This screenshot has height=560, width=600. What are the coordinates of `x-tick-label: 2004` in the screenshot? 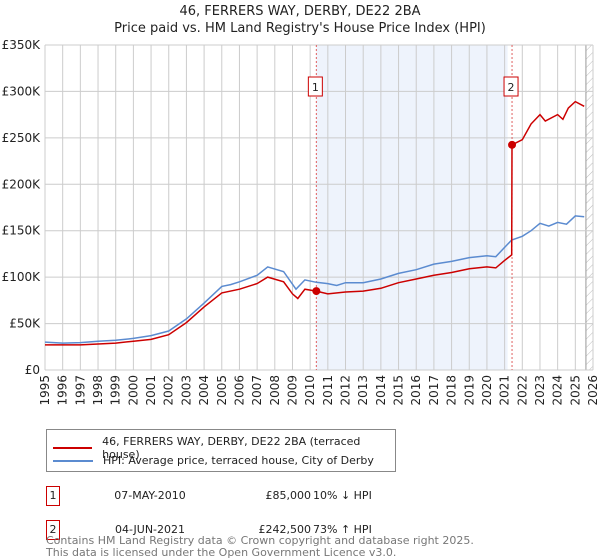 It's located at (204, 390).